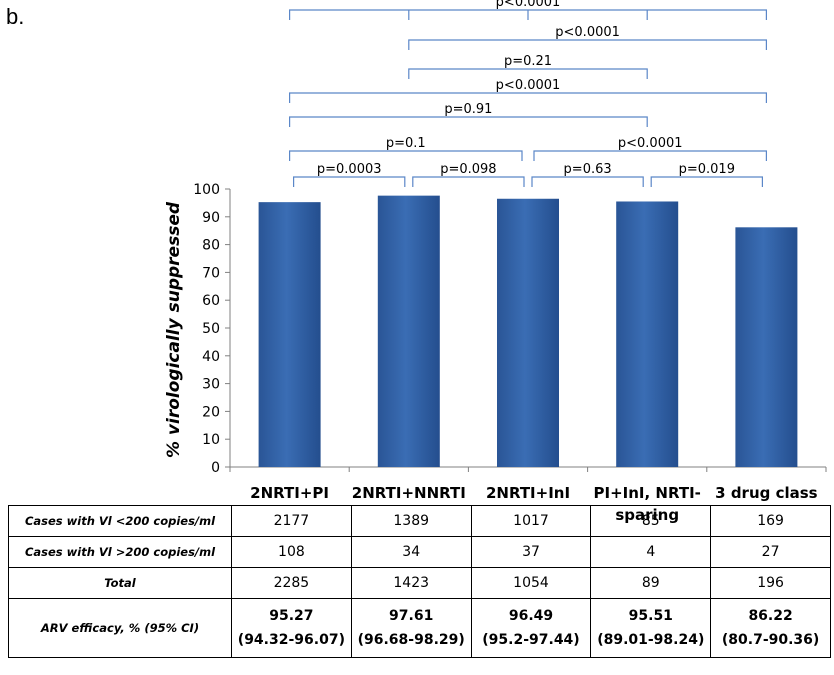 This screenshot has height=675, width=834. Describe the element at coordinates (211, 301) in the screenshot. I see `y-tick-label: 60` at that location.